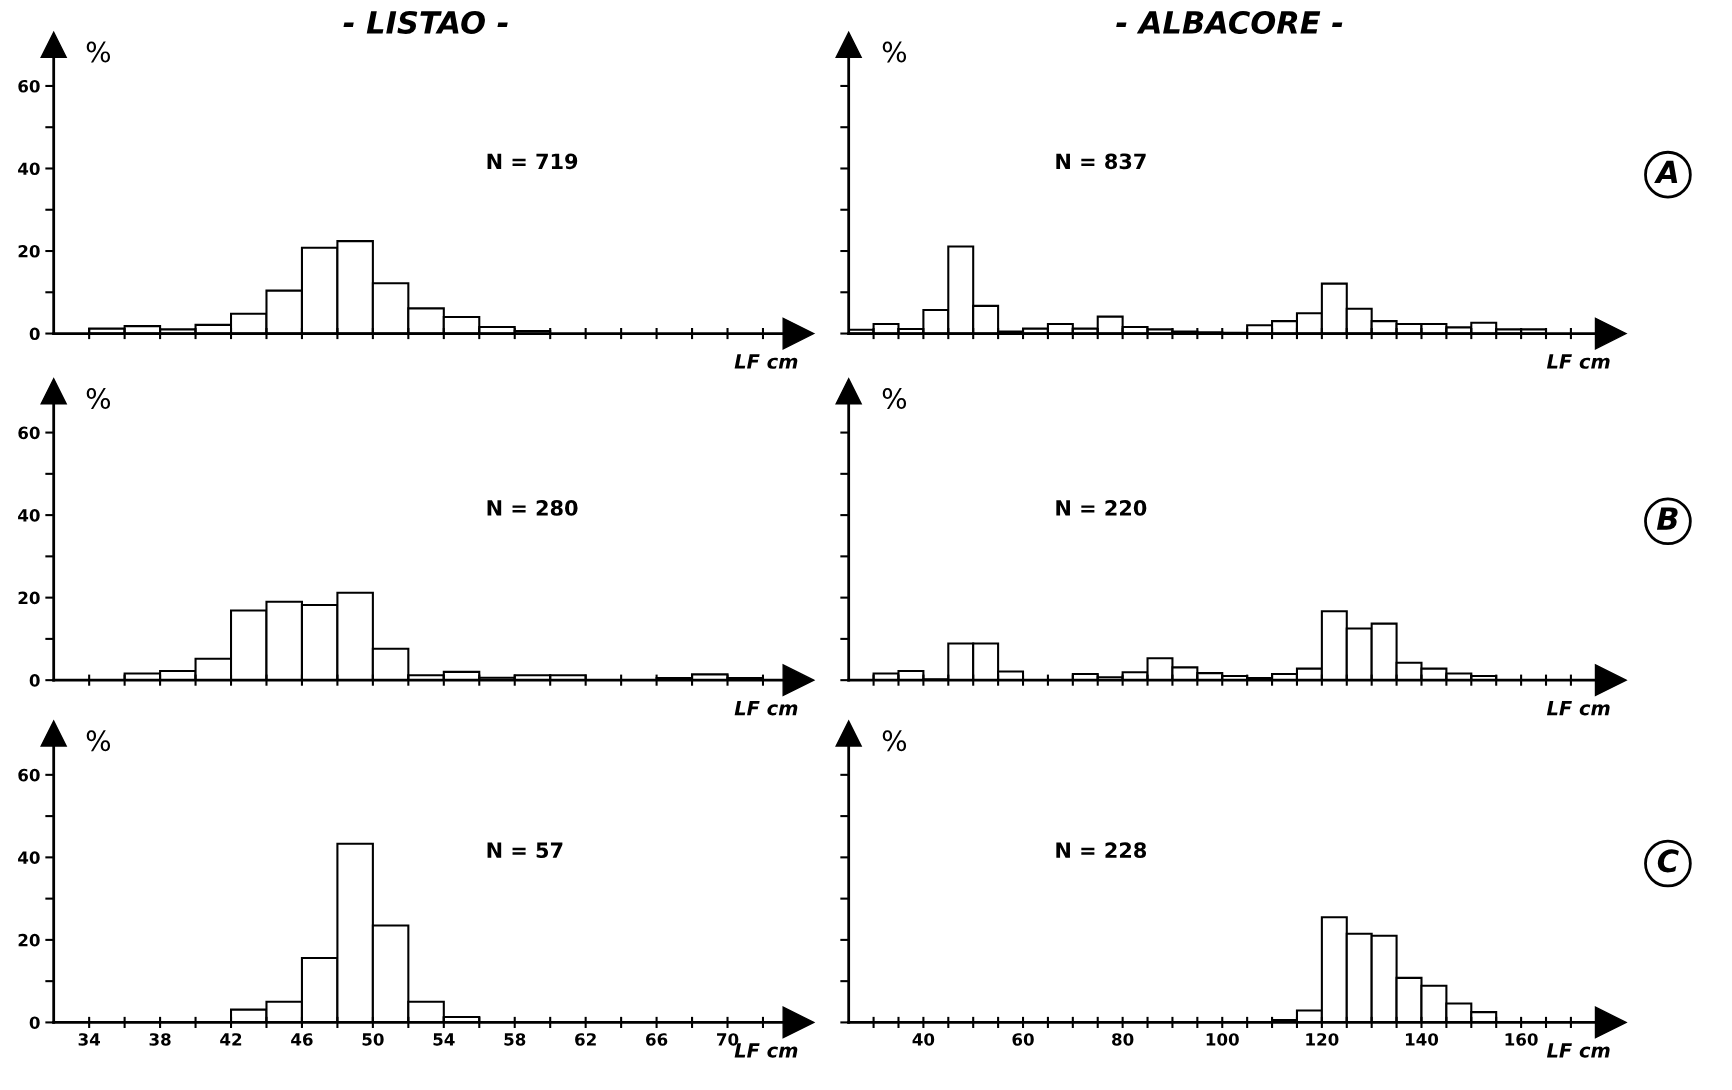  I want to click on text: B, so click(1667, 518).